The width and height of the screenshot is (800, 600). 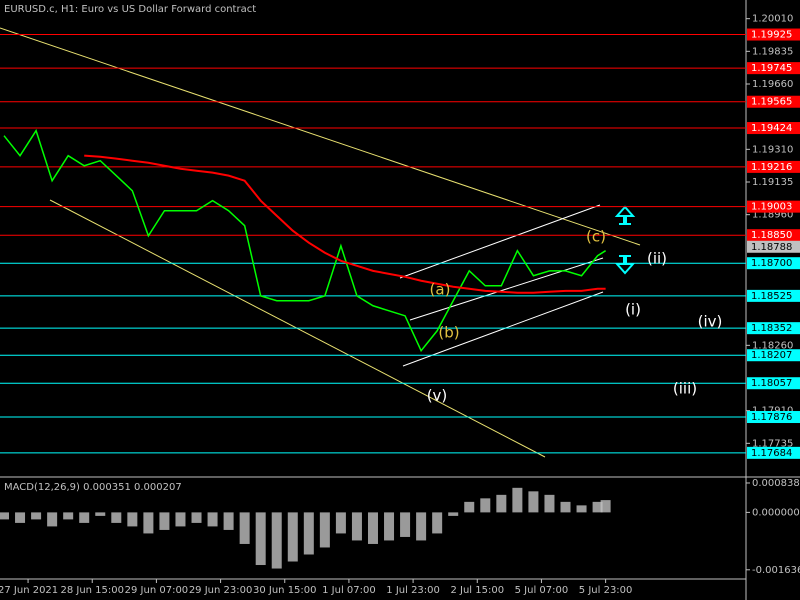 What do you see at coordinates (221, 590) in the screenshot?
I see `x-tick-label: 29 Jun 23:00` at bounding box center [221, 590].